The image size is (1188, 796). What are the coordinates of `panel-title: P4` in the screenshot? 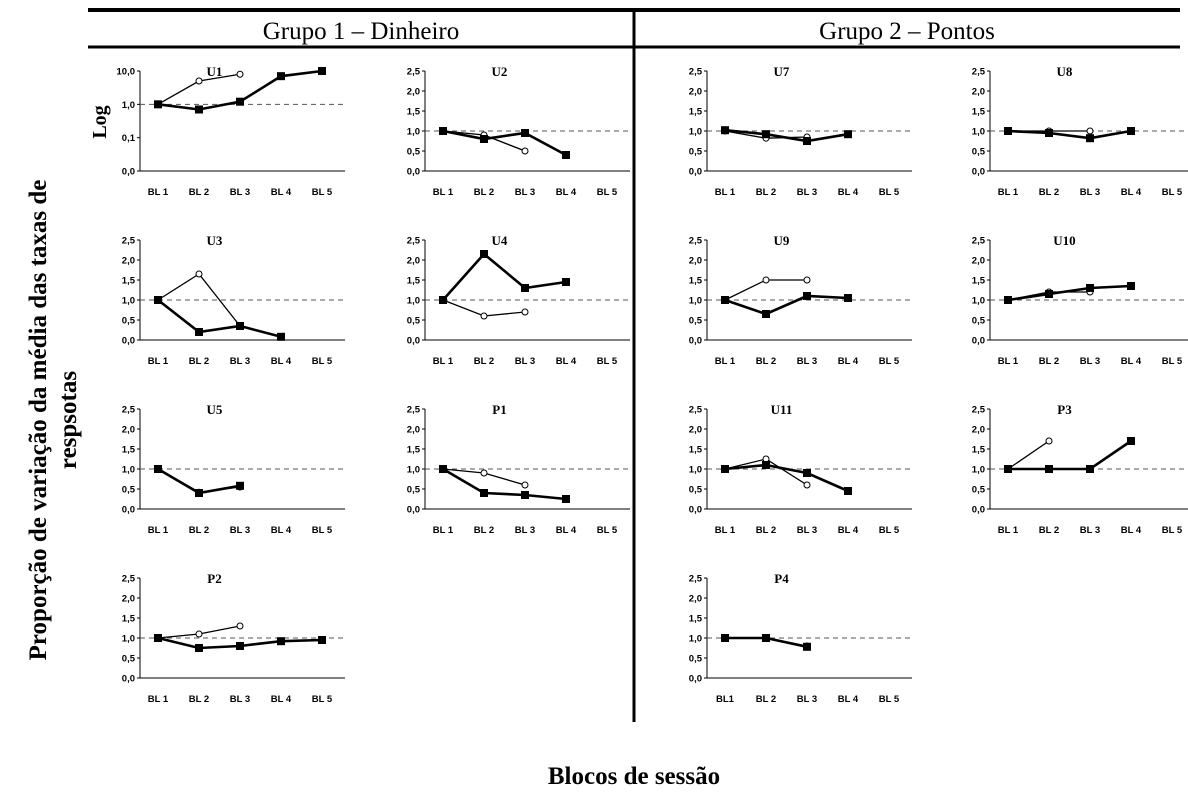 It's located at (781, 578).